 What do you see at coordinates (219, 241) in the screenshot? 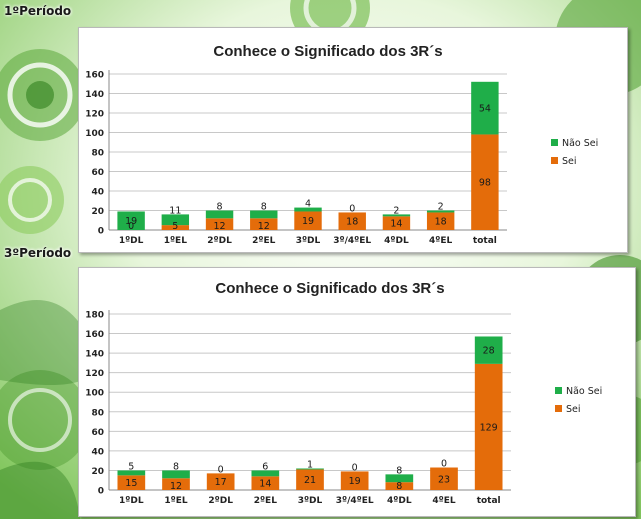
I see `x-tick-label: 2ºDL` at bounding box center [219, 241].